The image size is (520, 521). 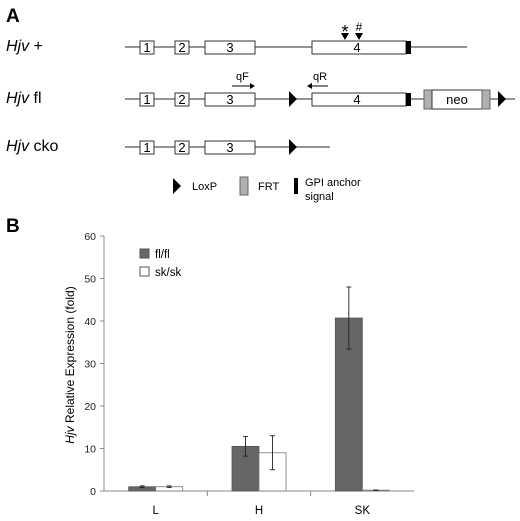 I want to click on y-tick-label: 50, so click(x=90, y=280).